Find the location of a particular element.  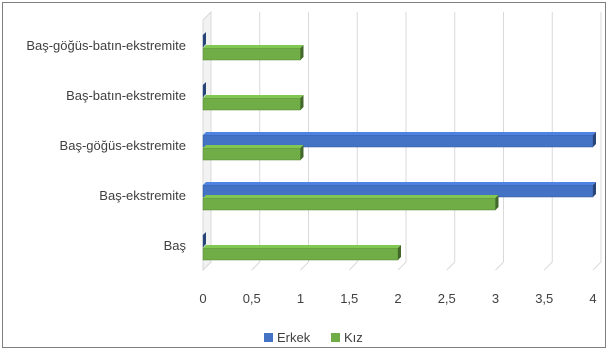

legend-swatch-erkek is located at coordinates (268, 337).